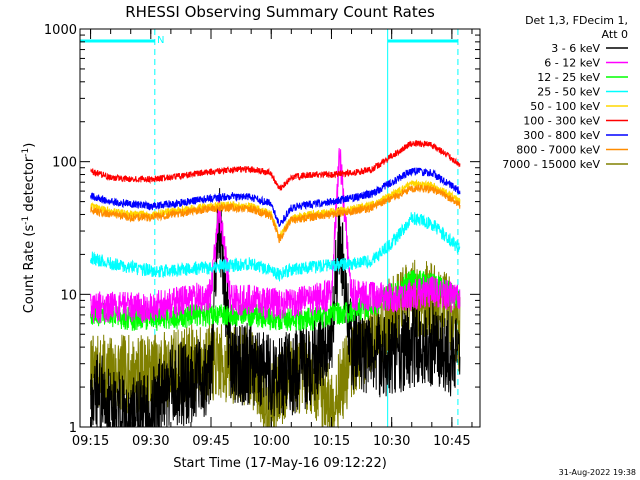 This screenshot has width=640, height=480. What do you see at coordinates (597, 472) in the screenshot?
I see `footer-date: 31-Aug-2022 19:38` at bounding box center [597, 472].